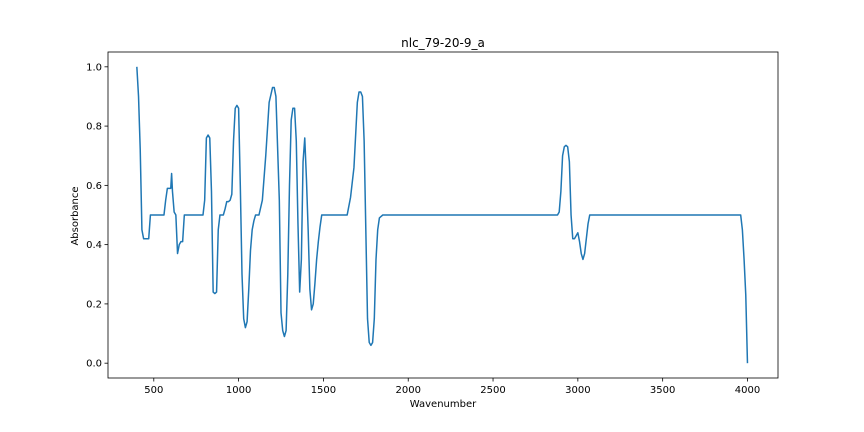  I want to click on y-tick-label: 0.2, so click(94, 304).